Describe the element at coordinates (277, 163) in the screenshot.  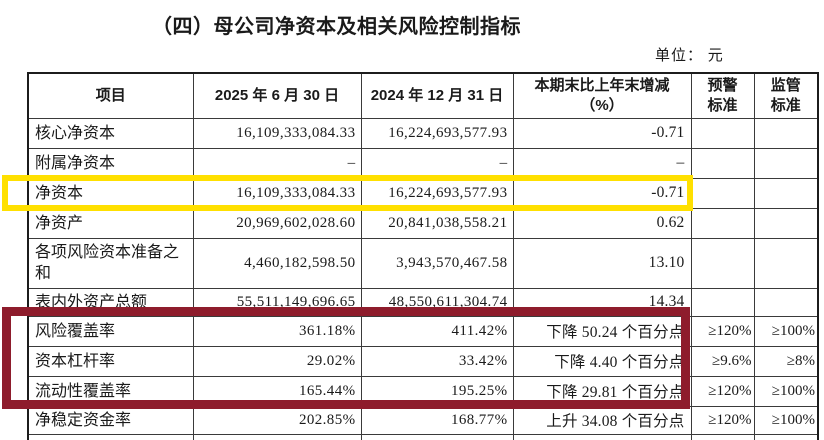
I see `cell-2025-06-30: –` at that location.